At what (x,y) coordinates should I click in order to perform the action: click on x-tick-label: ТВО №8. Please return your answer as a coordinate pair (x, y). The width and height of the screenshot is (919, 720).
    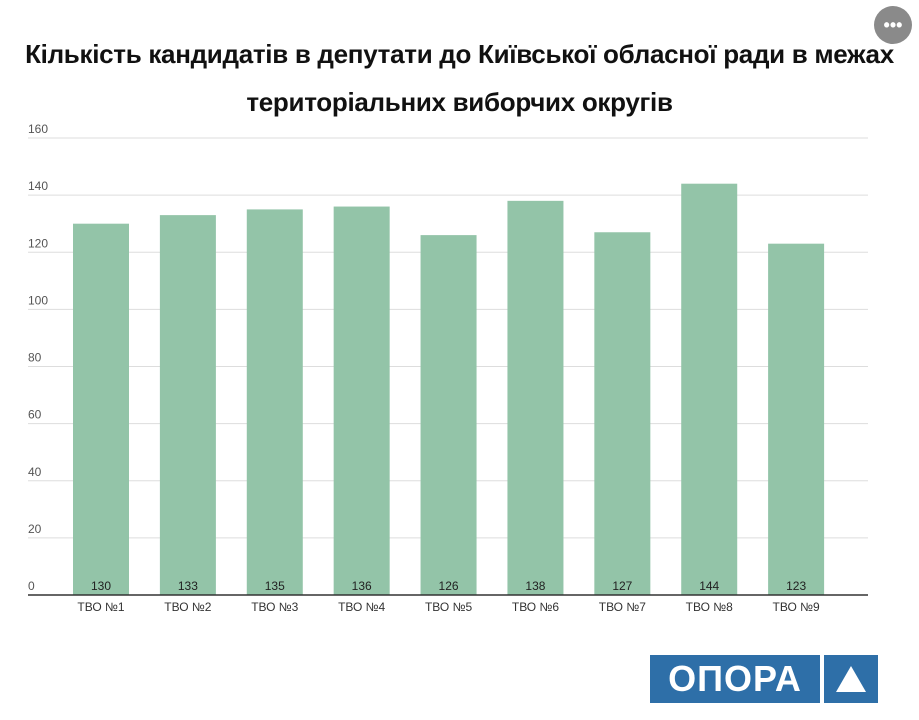
    Looking at the image, I should click on (709, 607).